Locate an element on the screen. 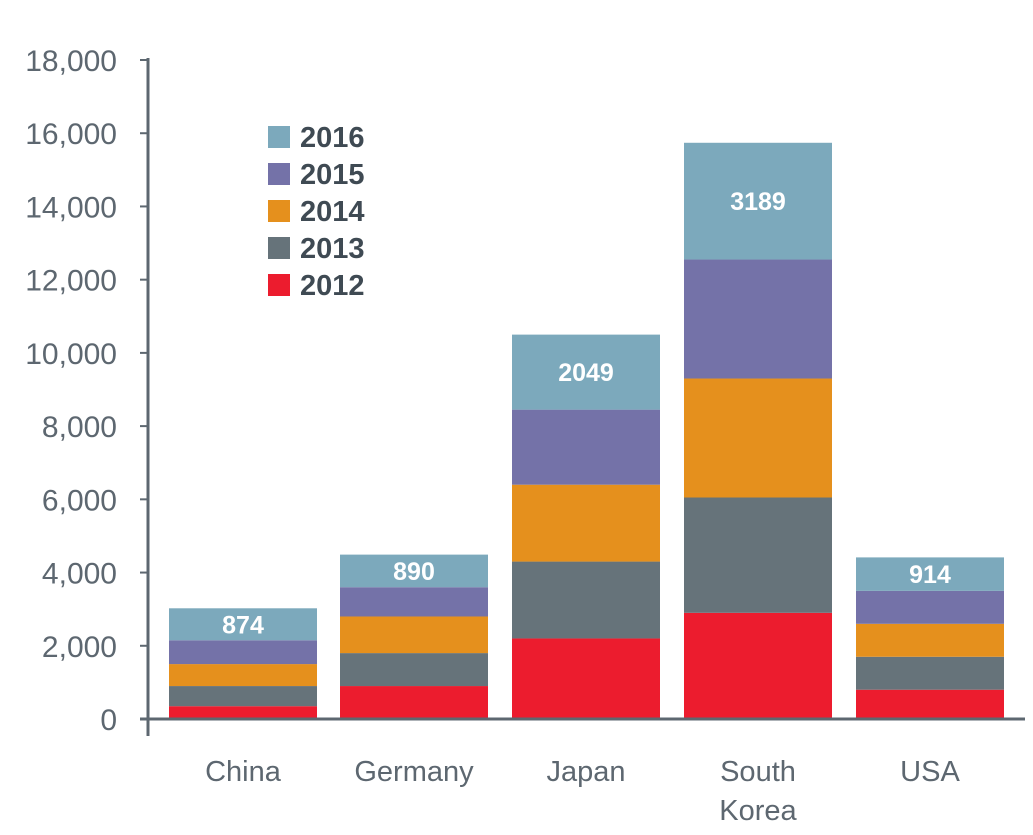 The width and height of the screenshot is (1033, 835). bar-segment-germany-2012 is located at coordinates (414, 702).